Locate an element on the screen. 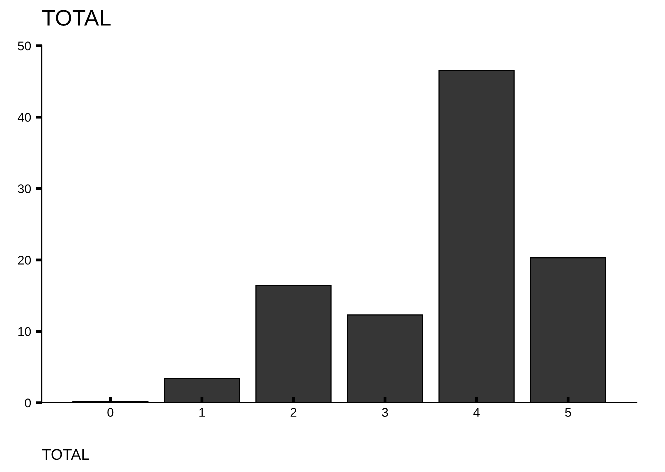 Image resolution: width=665 pixels, height=472 pixels. y-tick-label: 20 is located at coordinates (25, 260).